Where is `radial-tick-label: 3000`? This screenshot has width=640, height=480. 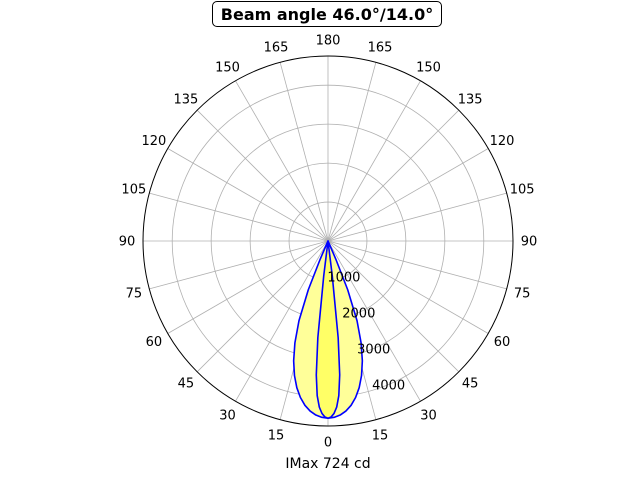 radial-tick-label: 3000 is located at coordinates (373, 349).